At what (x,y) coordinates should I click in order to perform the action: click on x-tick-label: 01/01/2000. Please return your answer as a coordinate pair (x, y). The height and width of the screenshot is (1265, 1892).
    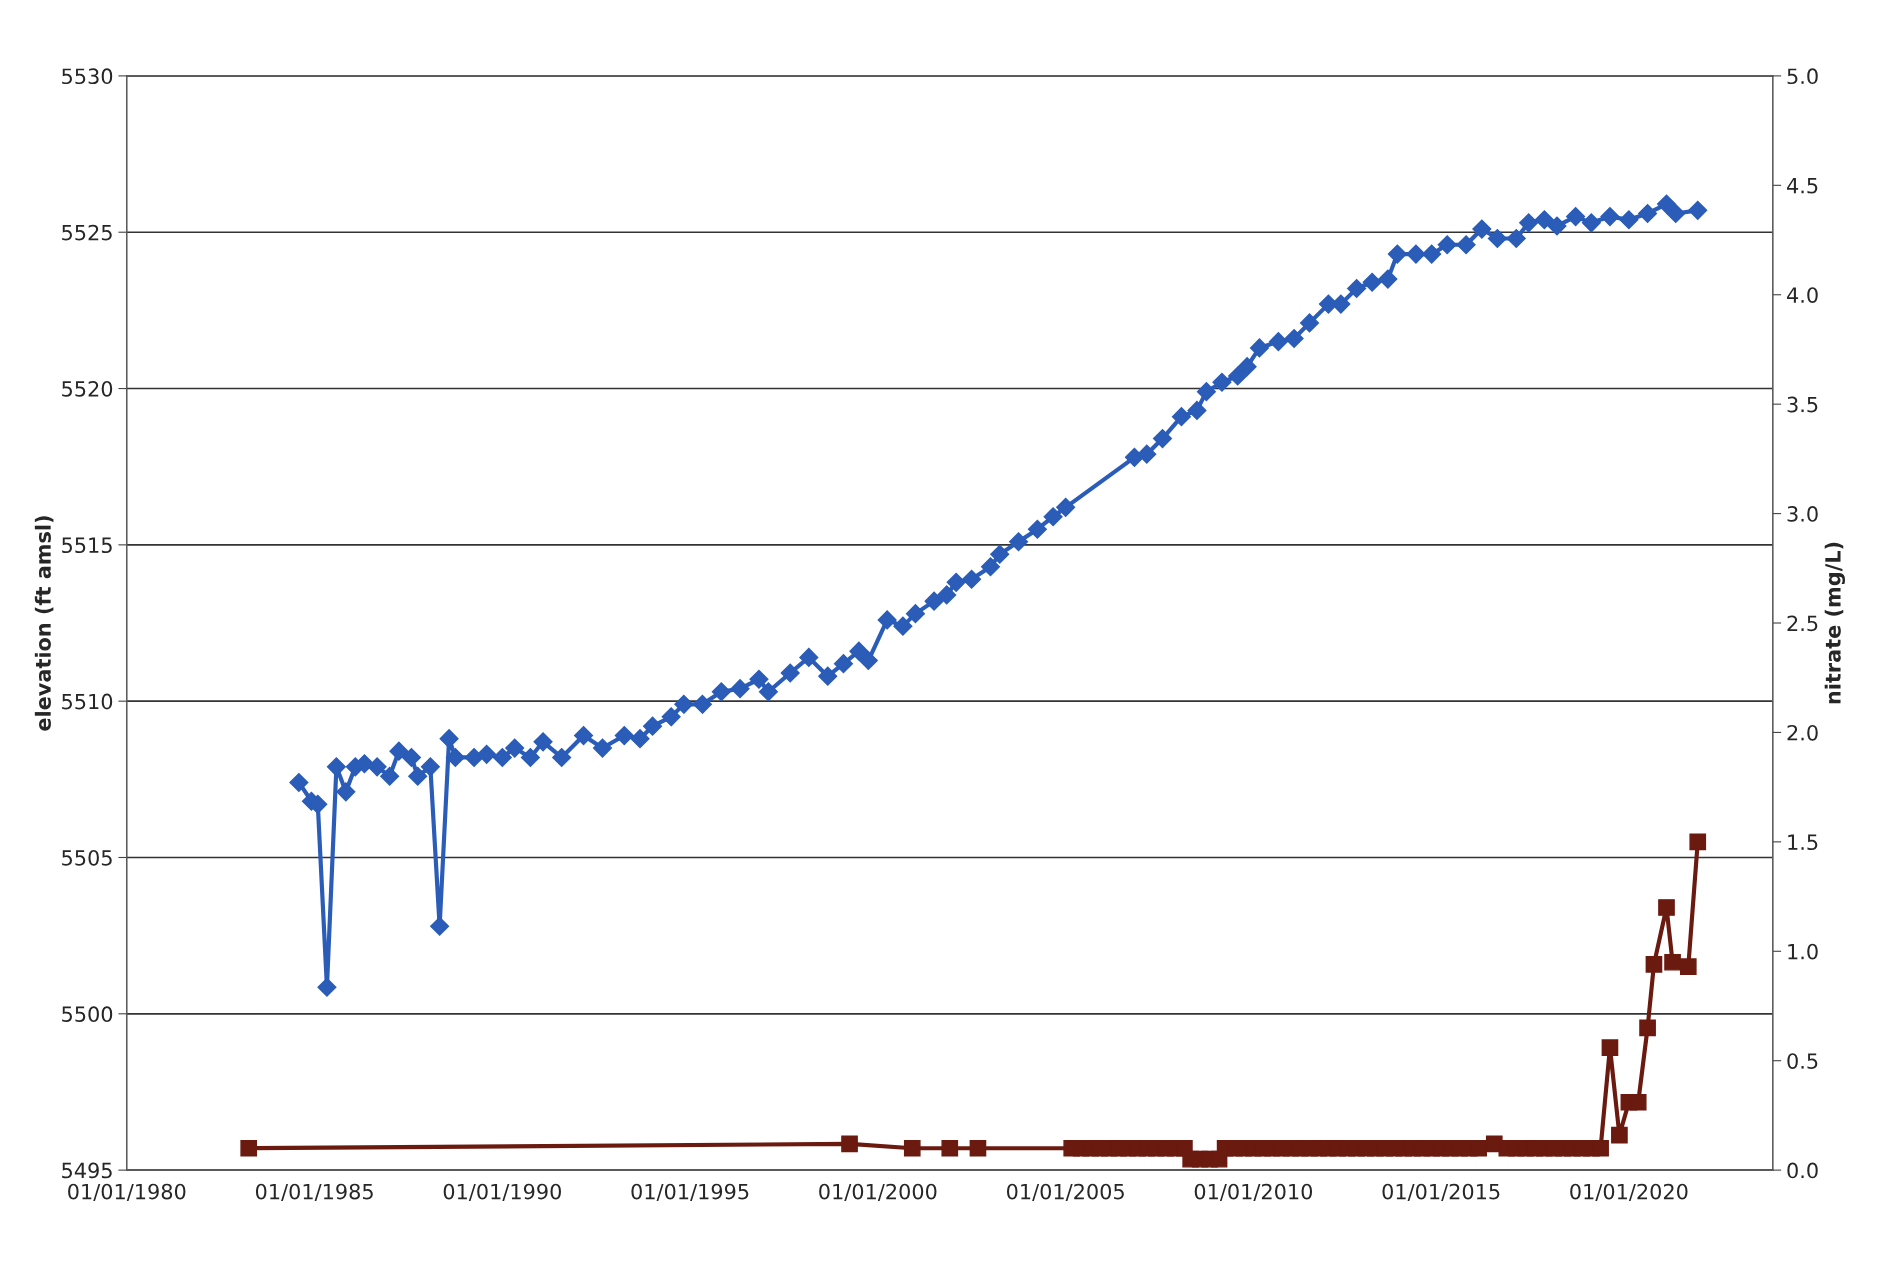
    Looking at the image, I should click on (878, 1192).